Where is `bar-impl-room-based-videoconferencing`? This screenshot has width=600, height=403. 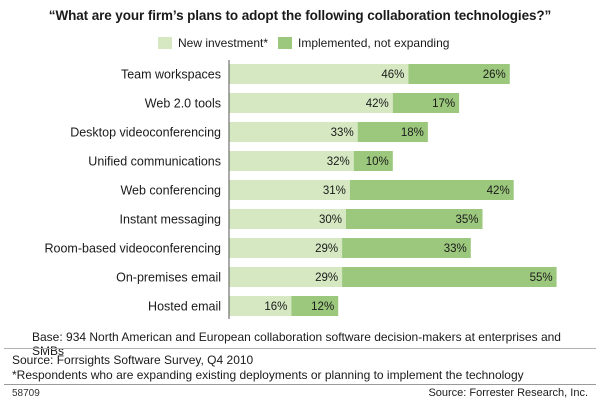
bar-impl-room-based-videoconferencing is located at coordinates (406, 248).